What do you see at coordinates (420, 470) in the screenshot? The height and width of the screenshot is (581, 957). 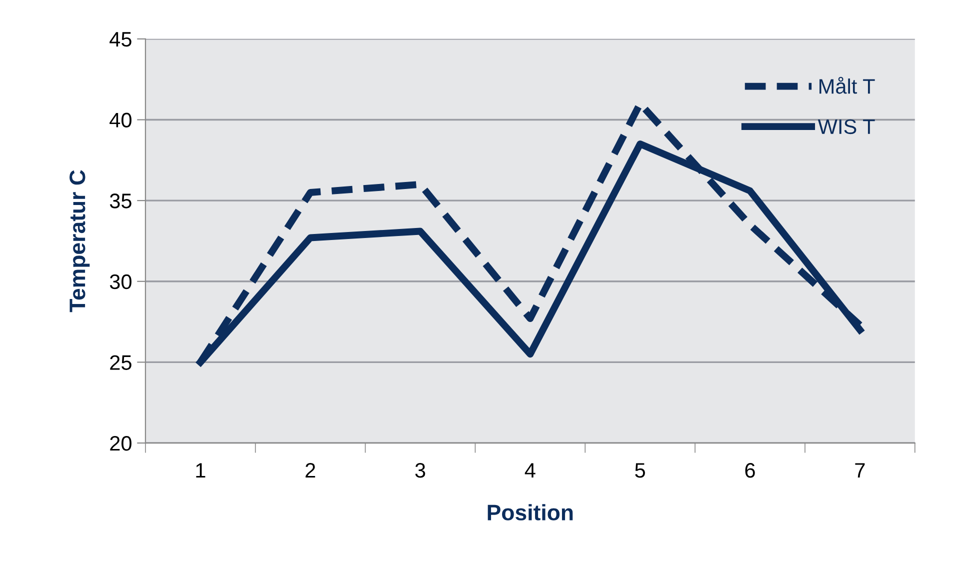 I see `x-tick-label: 3` at bounding box center [420, 470].